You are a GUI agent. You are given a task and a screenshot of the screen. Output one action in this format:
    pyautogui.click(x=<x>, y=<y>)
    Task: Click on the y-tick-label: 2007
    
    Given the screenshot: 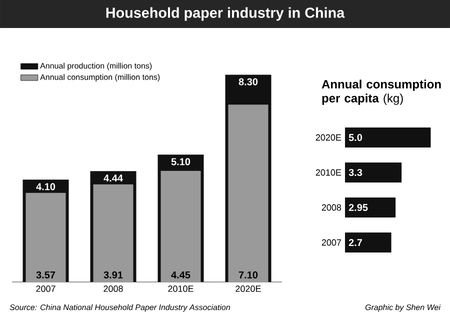 What is the action you would take?
    pyautogui.click(x=332, y=242)
    